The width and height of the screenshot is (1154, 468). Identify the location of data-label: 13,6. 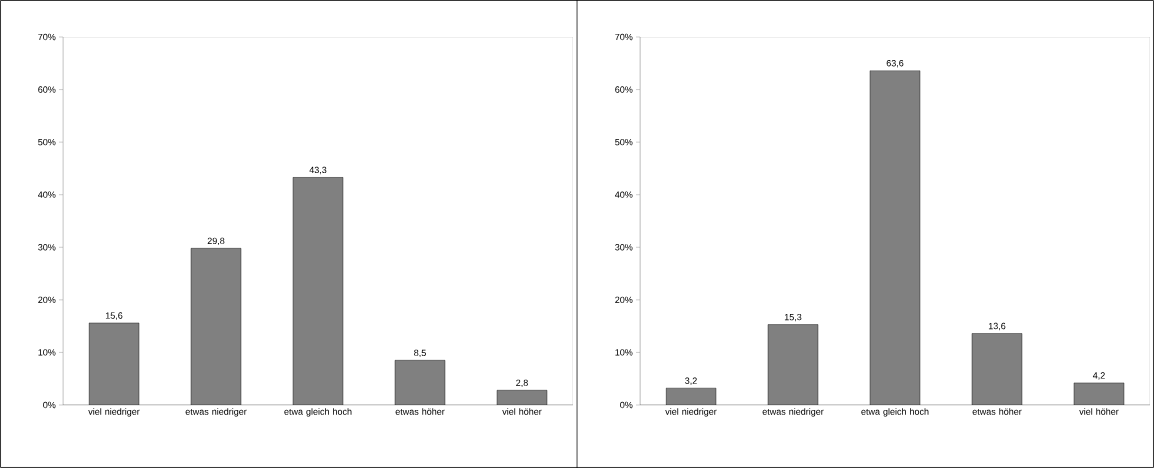
(997, 326).